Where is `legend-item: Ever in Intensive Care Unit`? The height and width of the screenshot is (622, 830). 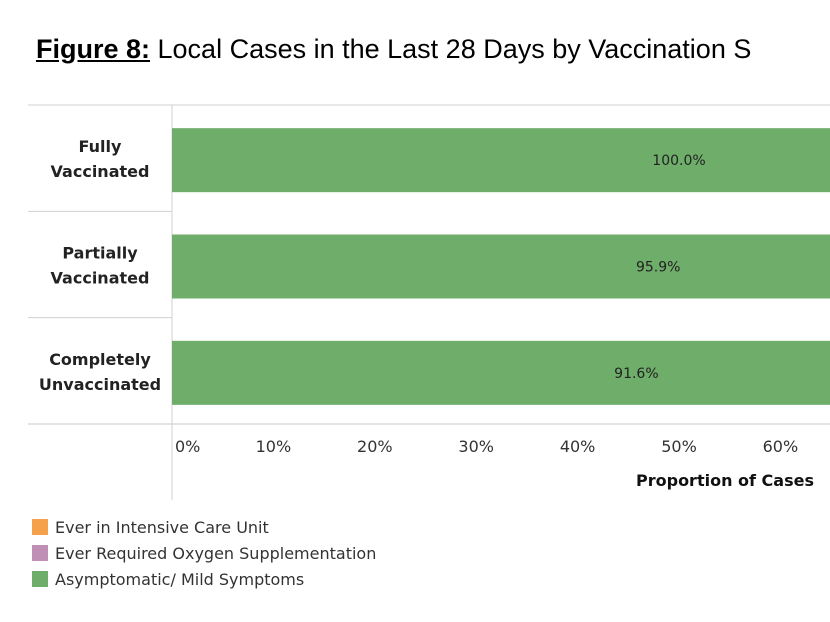
legend-item: Ever in Intensive Care Unit is located at coordinates (204, 527).